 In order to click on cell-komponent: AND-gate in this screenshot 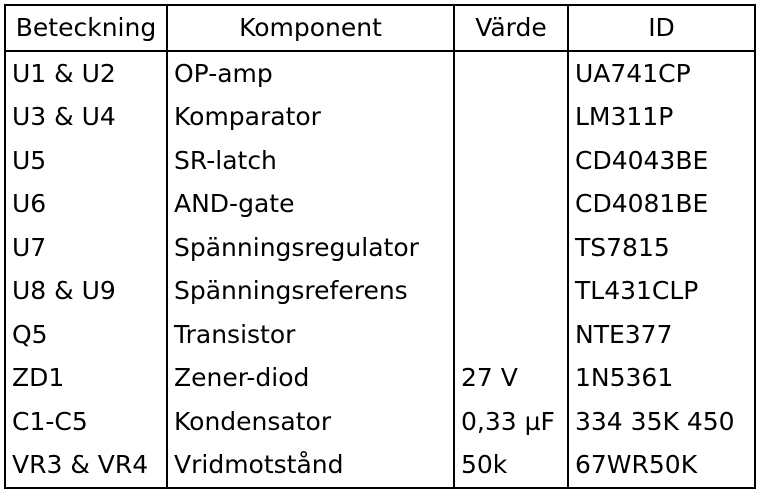, I will do `click(310, 204)`.